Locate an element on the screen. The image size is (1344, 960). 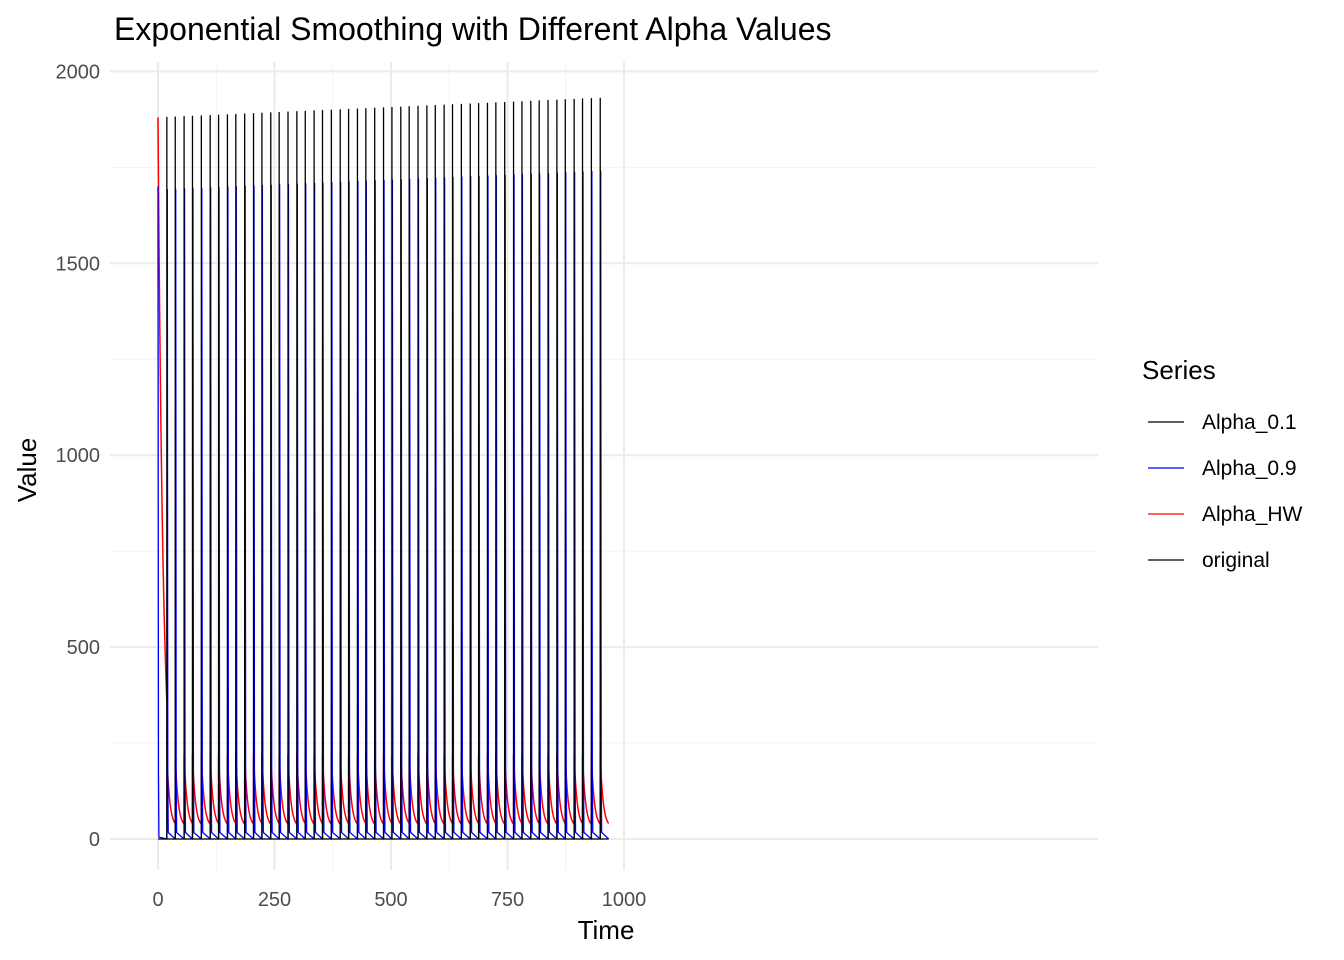
y-axis-ticks: 0 500 1000 1500 2000 is located at coordinates (78, 456).